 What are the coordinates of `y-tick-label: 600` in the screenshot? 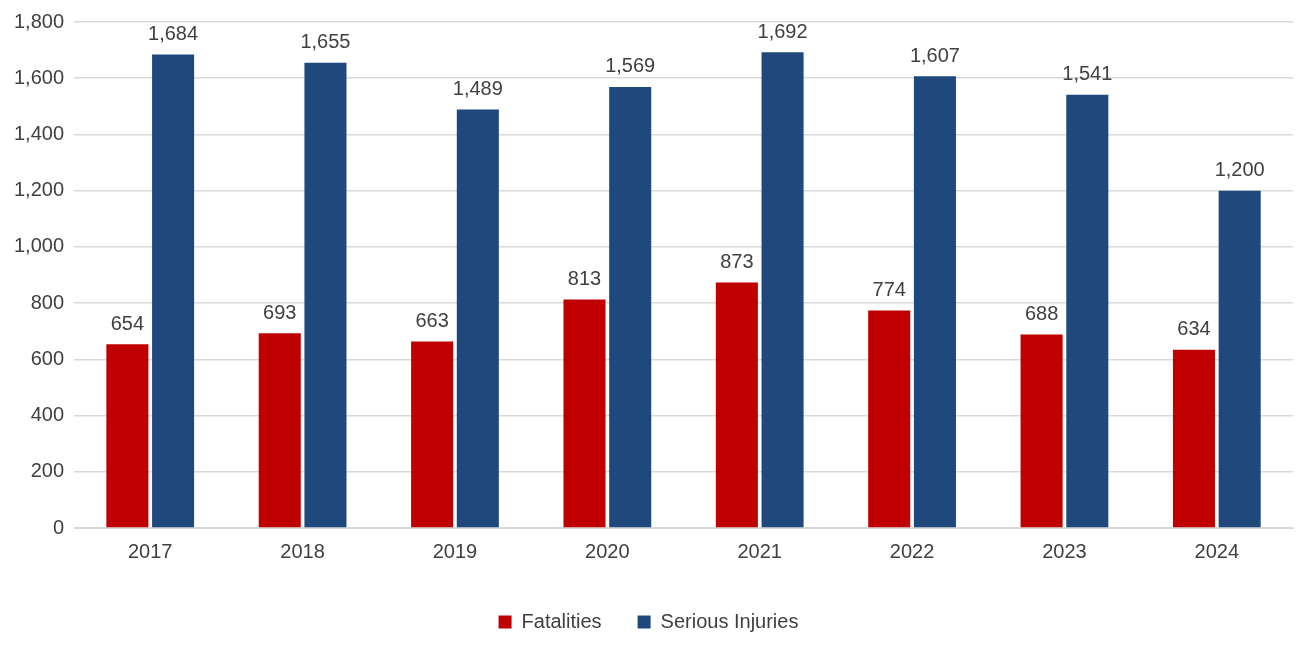 It's located at (47, 357).